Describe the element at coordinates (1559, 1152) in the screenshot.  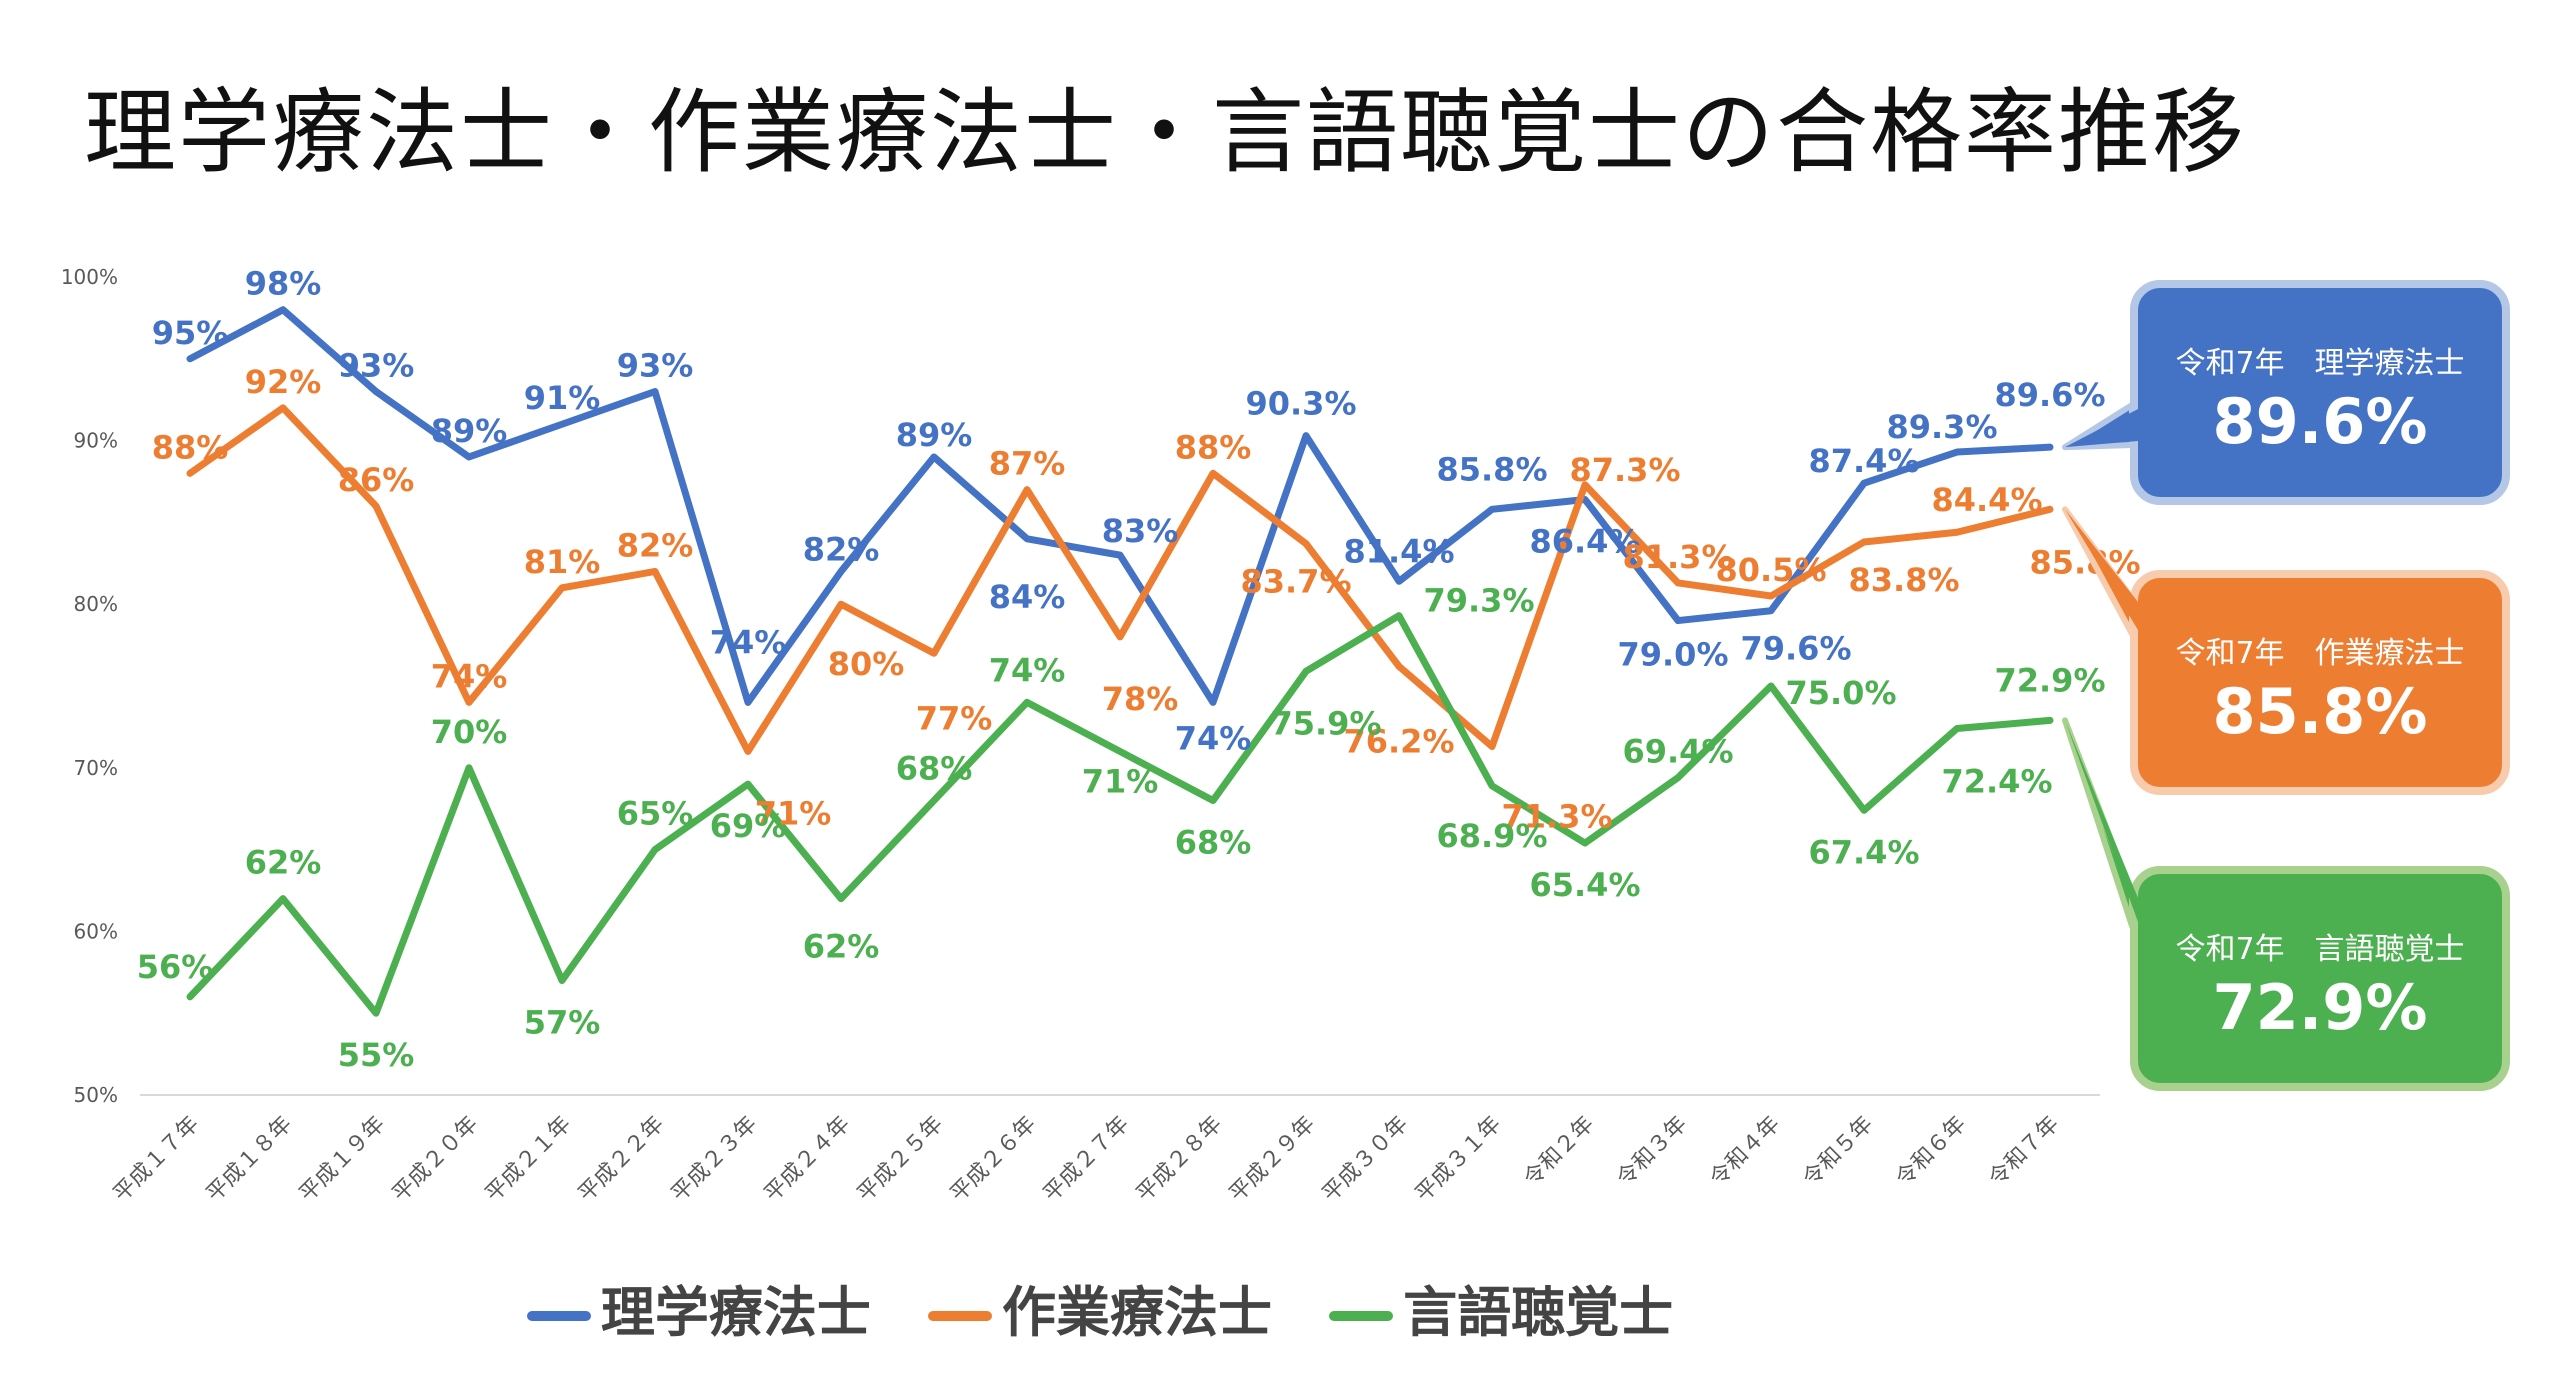
I see `x-tick-label: 令和２年` at that location.